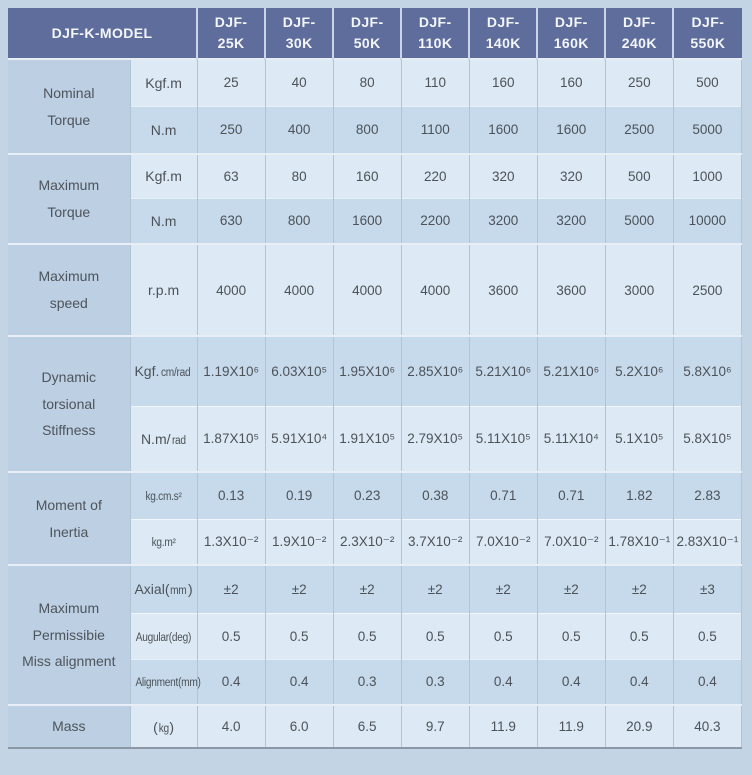  Describe the element at coordinates (639, 726) in the screenshot. I see `value-cell: 20.9` at that location.